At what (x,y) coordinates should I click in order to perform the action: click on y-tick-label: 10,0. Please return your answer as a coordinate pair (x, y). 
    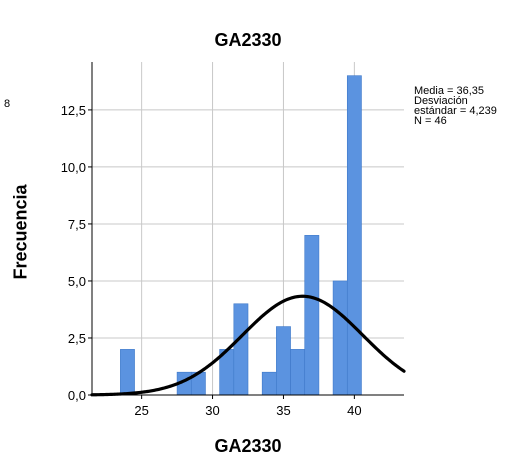
    Looking at the image, I should click on (73, 167).